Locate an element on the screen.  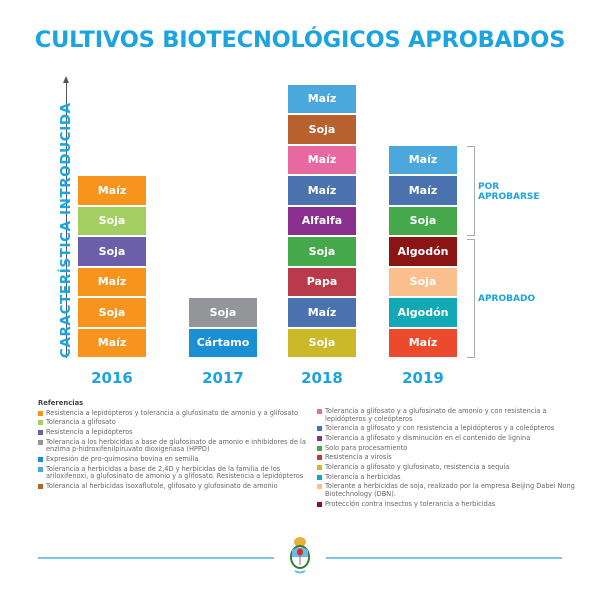
legend-title: Referencias is located at coordinates (61, 403).